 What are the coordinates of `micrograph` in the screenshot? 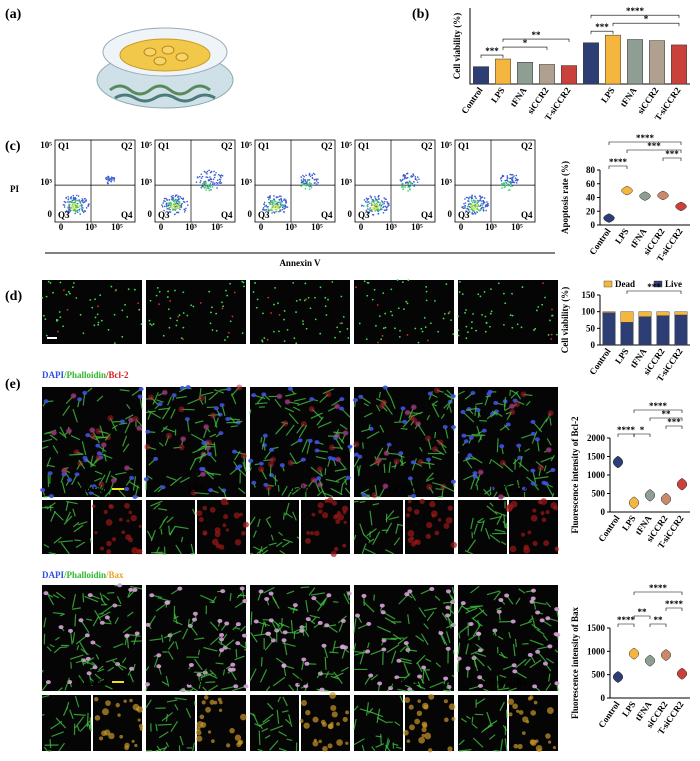 It's located at (325, 527).